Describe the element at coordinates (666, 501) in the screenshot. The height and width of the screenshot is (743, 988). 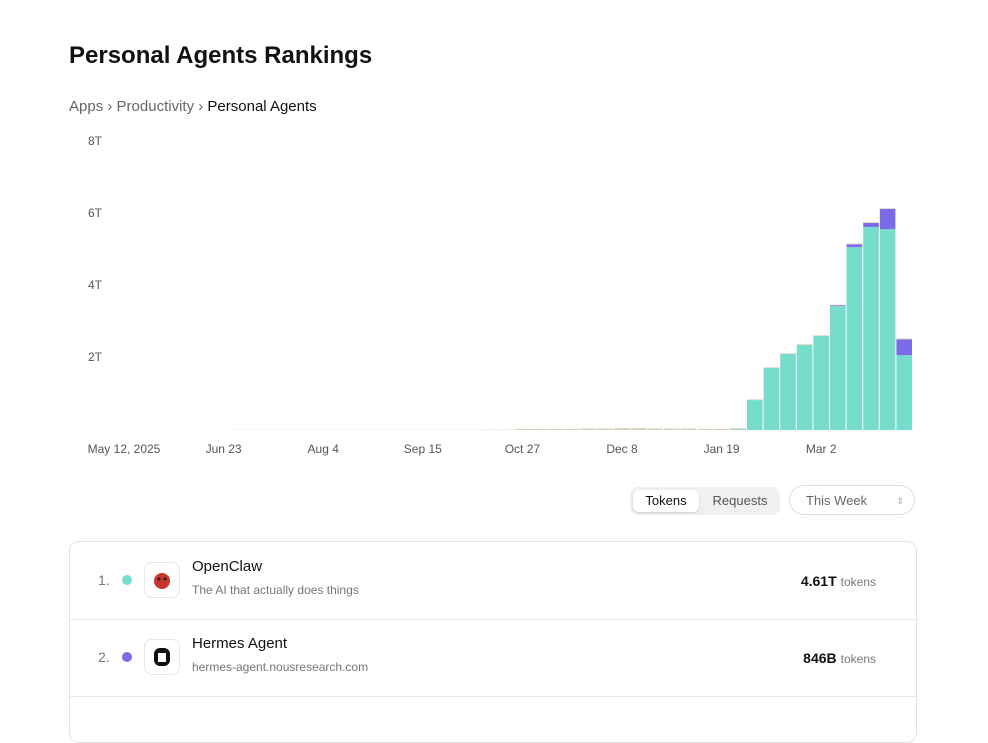
I see `toggle-tokens: Tokens` at that location.